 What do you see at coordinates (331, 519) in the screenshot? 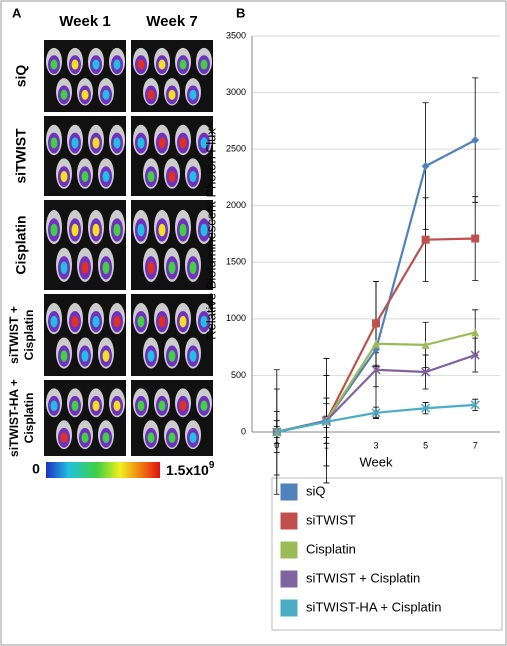
I see `legend-label: siTWIST` at bounding box center [331, 519].